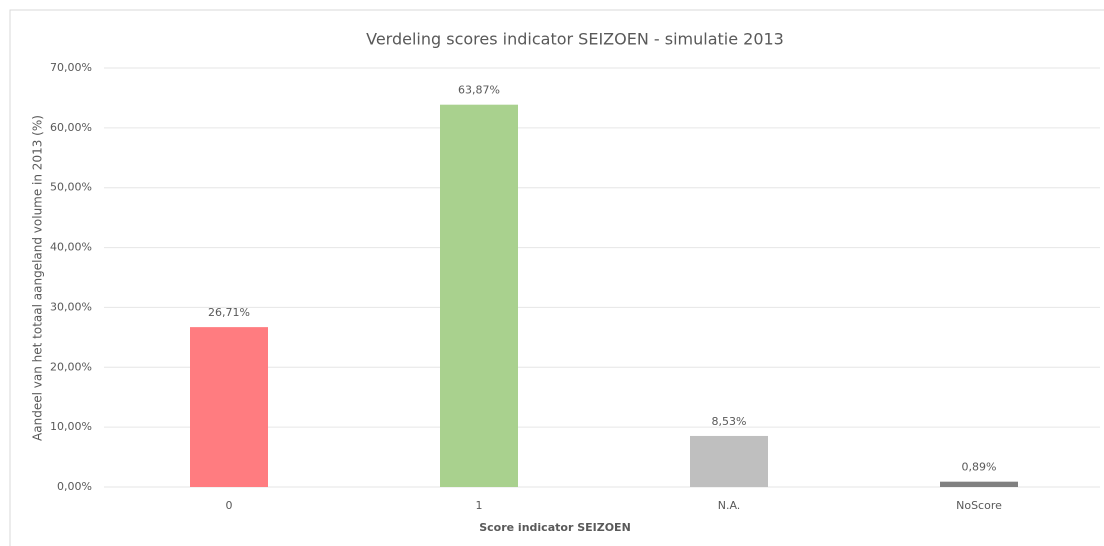 Image resolution: width=1104 pixels, height=546 pixels. Describe the element at coordinates (71, 306) in the screenshot. I see `y-tick-label: 30,00%` at that location.